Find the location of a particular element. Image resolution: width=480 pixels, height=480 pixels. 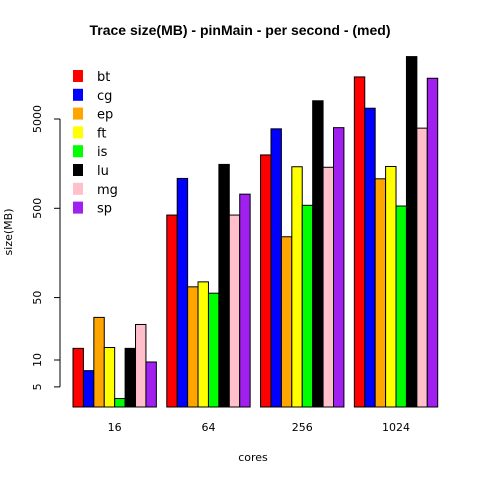

legend-label-cg: cg is located at coordinates (104, 96).